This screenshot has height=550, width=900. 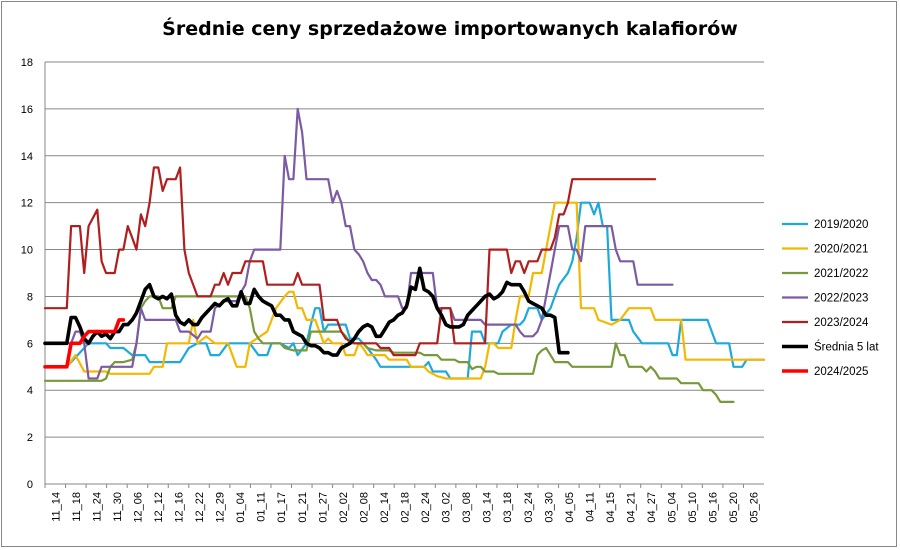 I want to click on x-tick-label: 03_30, so click(x=549, y=507).